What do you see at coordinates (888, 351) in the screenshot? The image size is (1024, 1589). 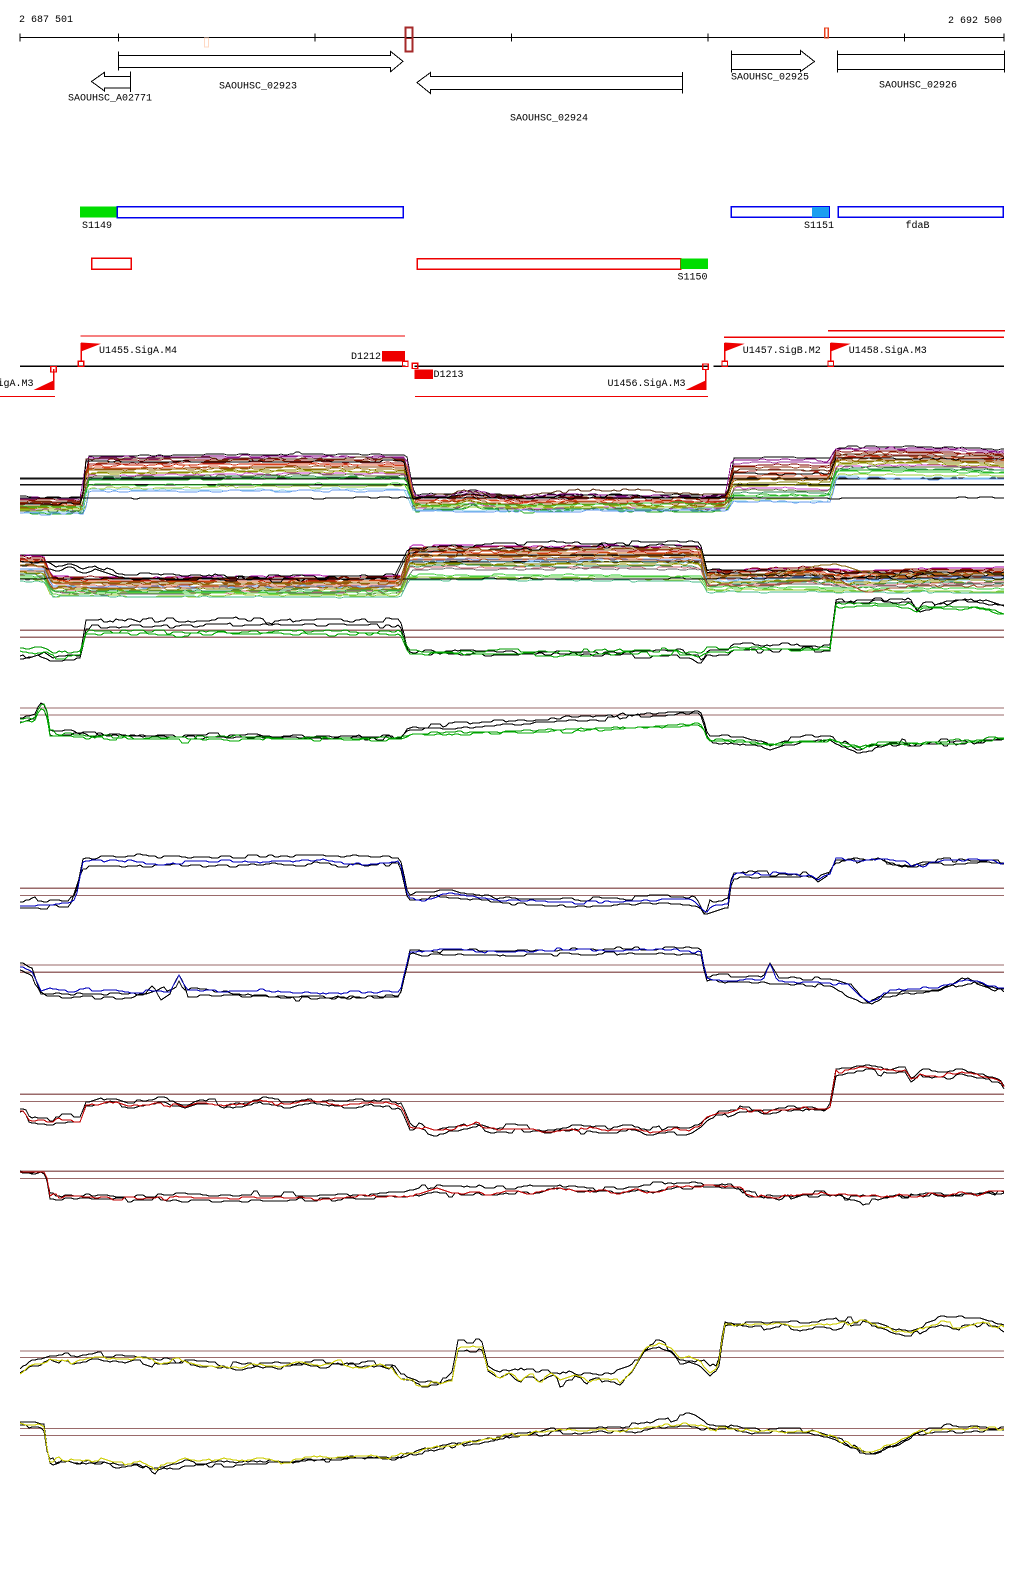 I see `svg-text: U1458.SigA.M3` at bounding box center [888, 351].